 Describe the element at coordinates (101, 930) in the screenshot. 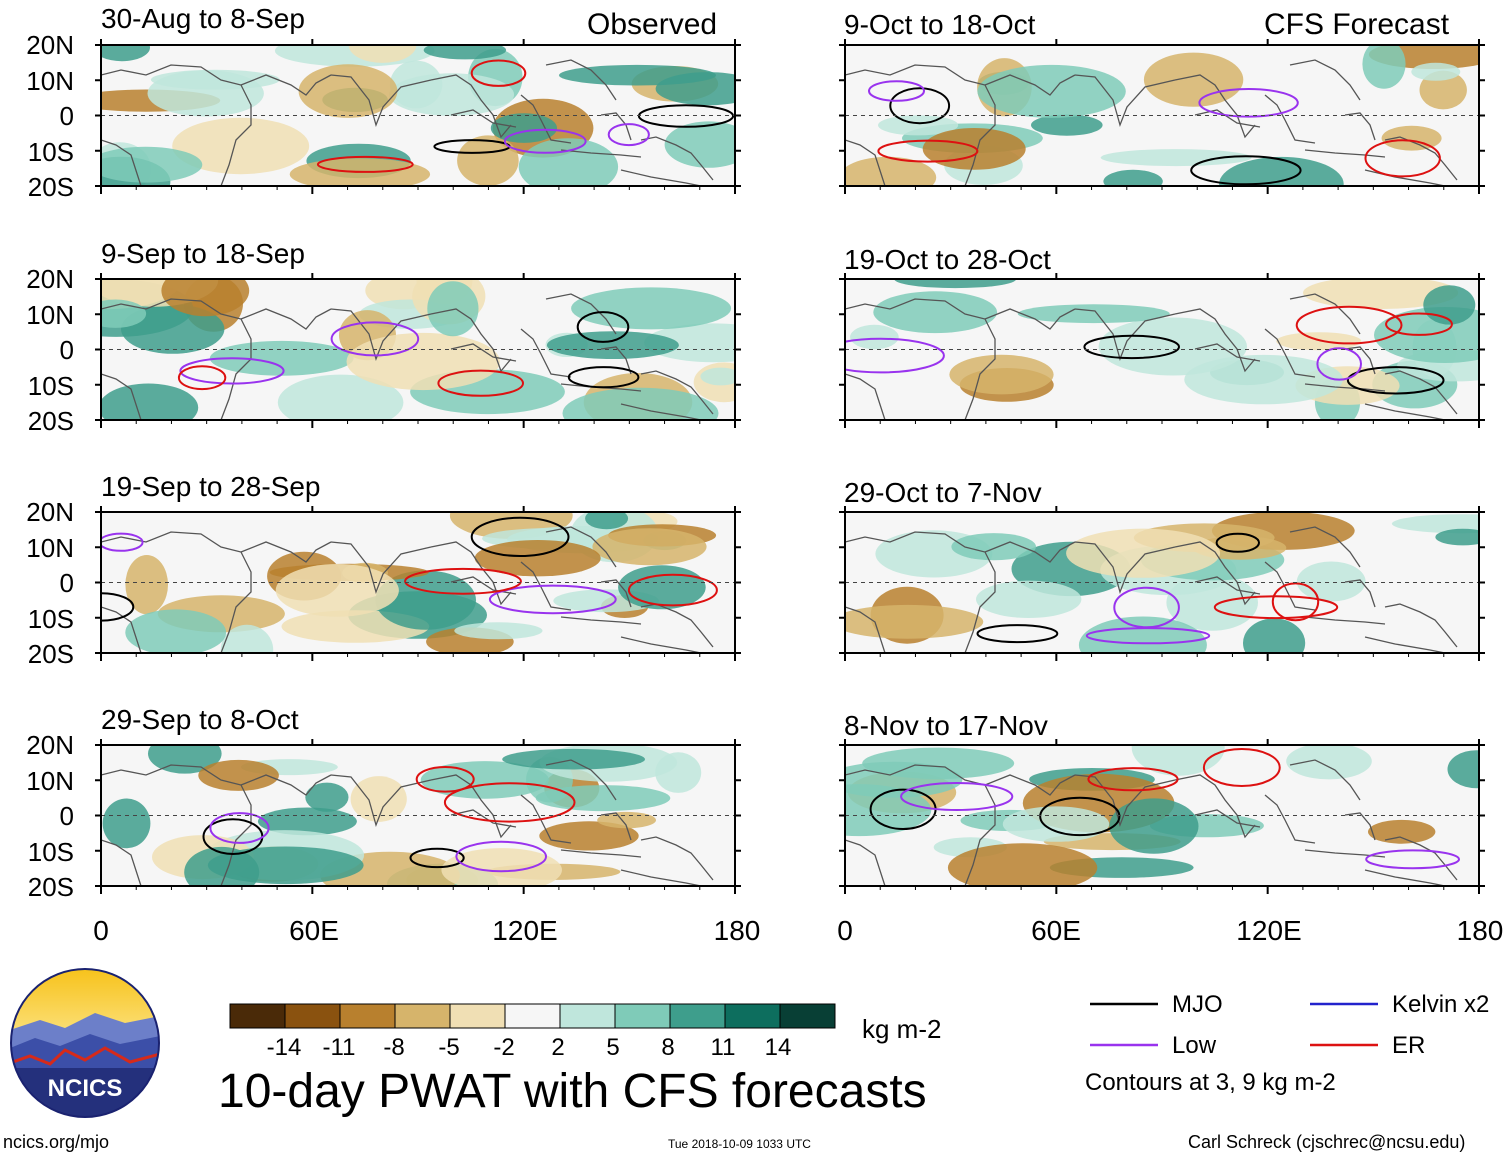

I see `lon-label-left: 0` at that location.